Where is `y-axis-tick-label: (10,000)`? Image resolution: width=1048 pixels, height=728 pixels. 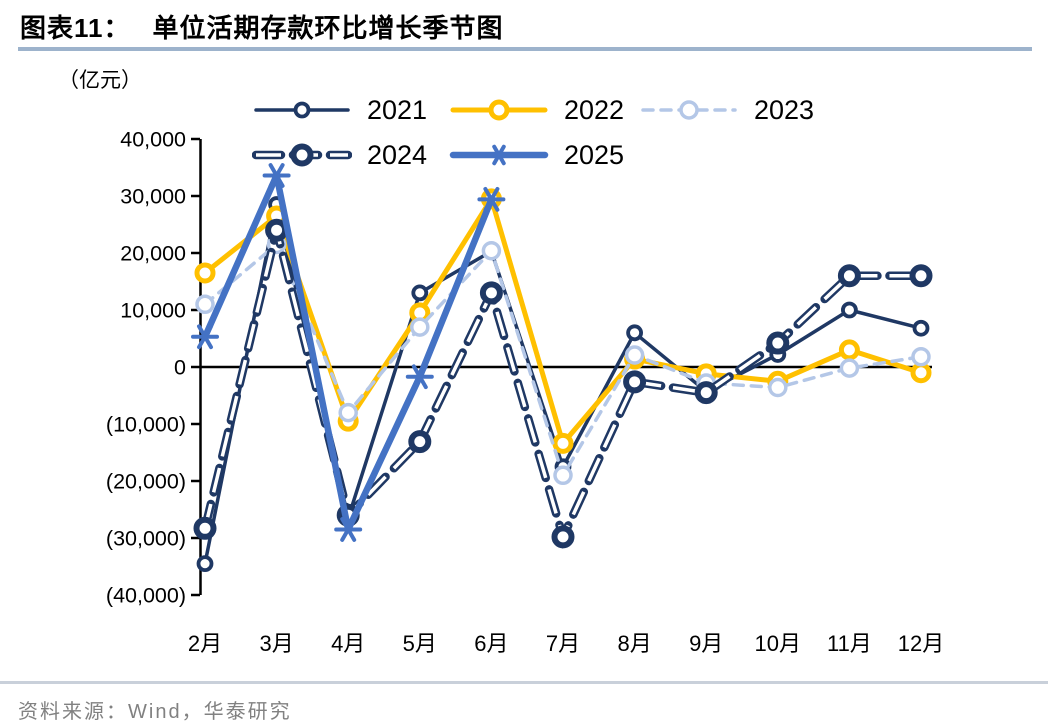 y-axis-tick-label: (10,000) is located at coordinates (146, 425).